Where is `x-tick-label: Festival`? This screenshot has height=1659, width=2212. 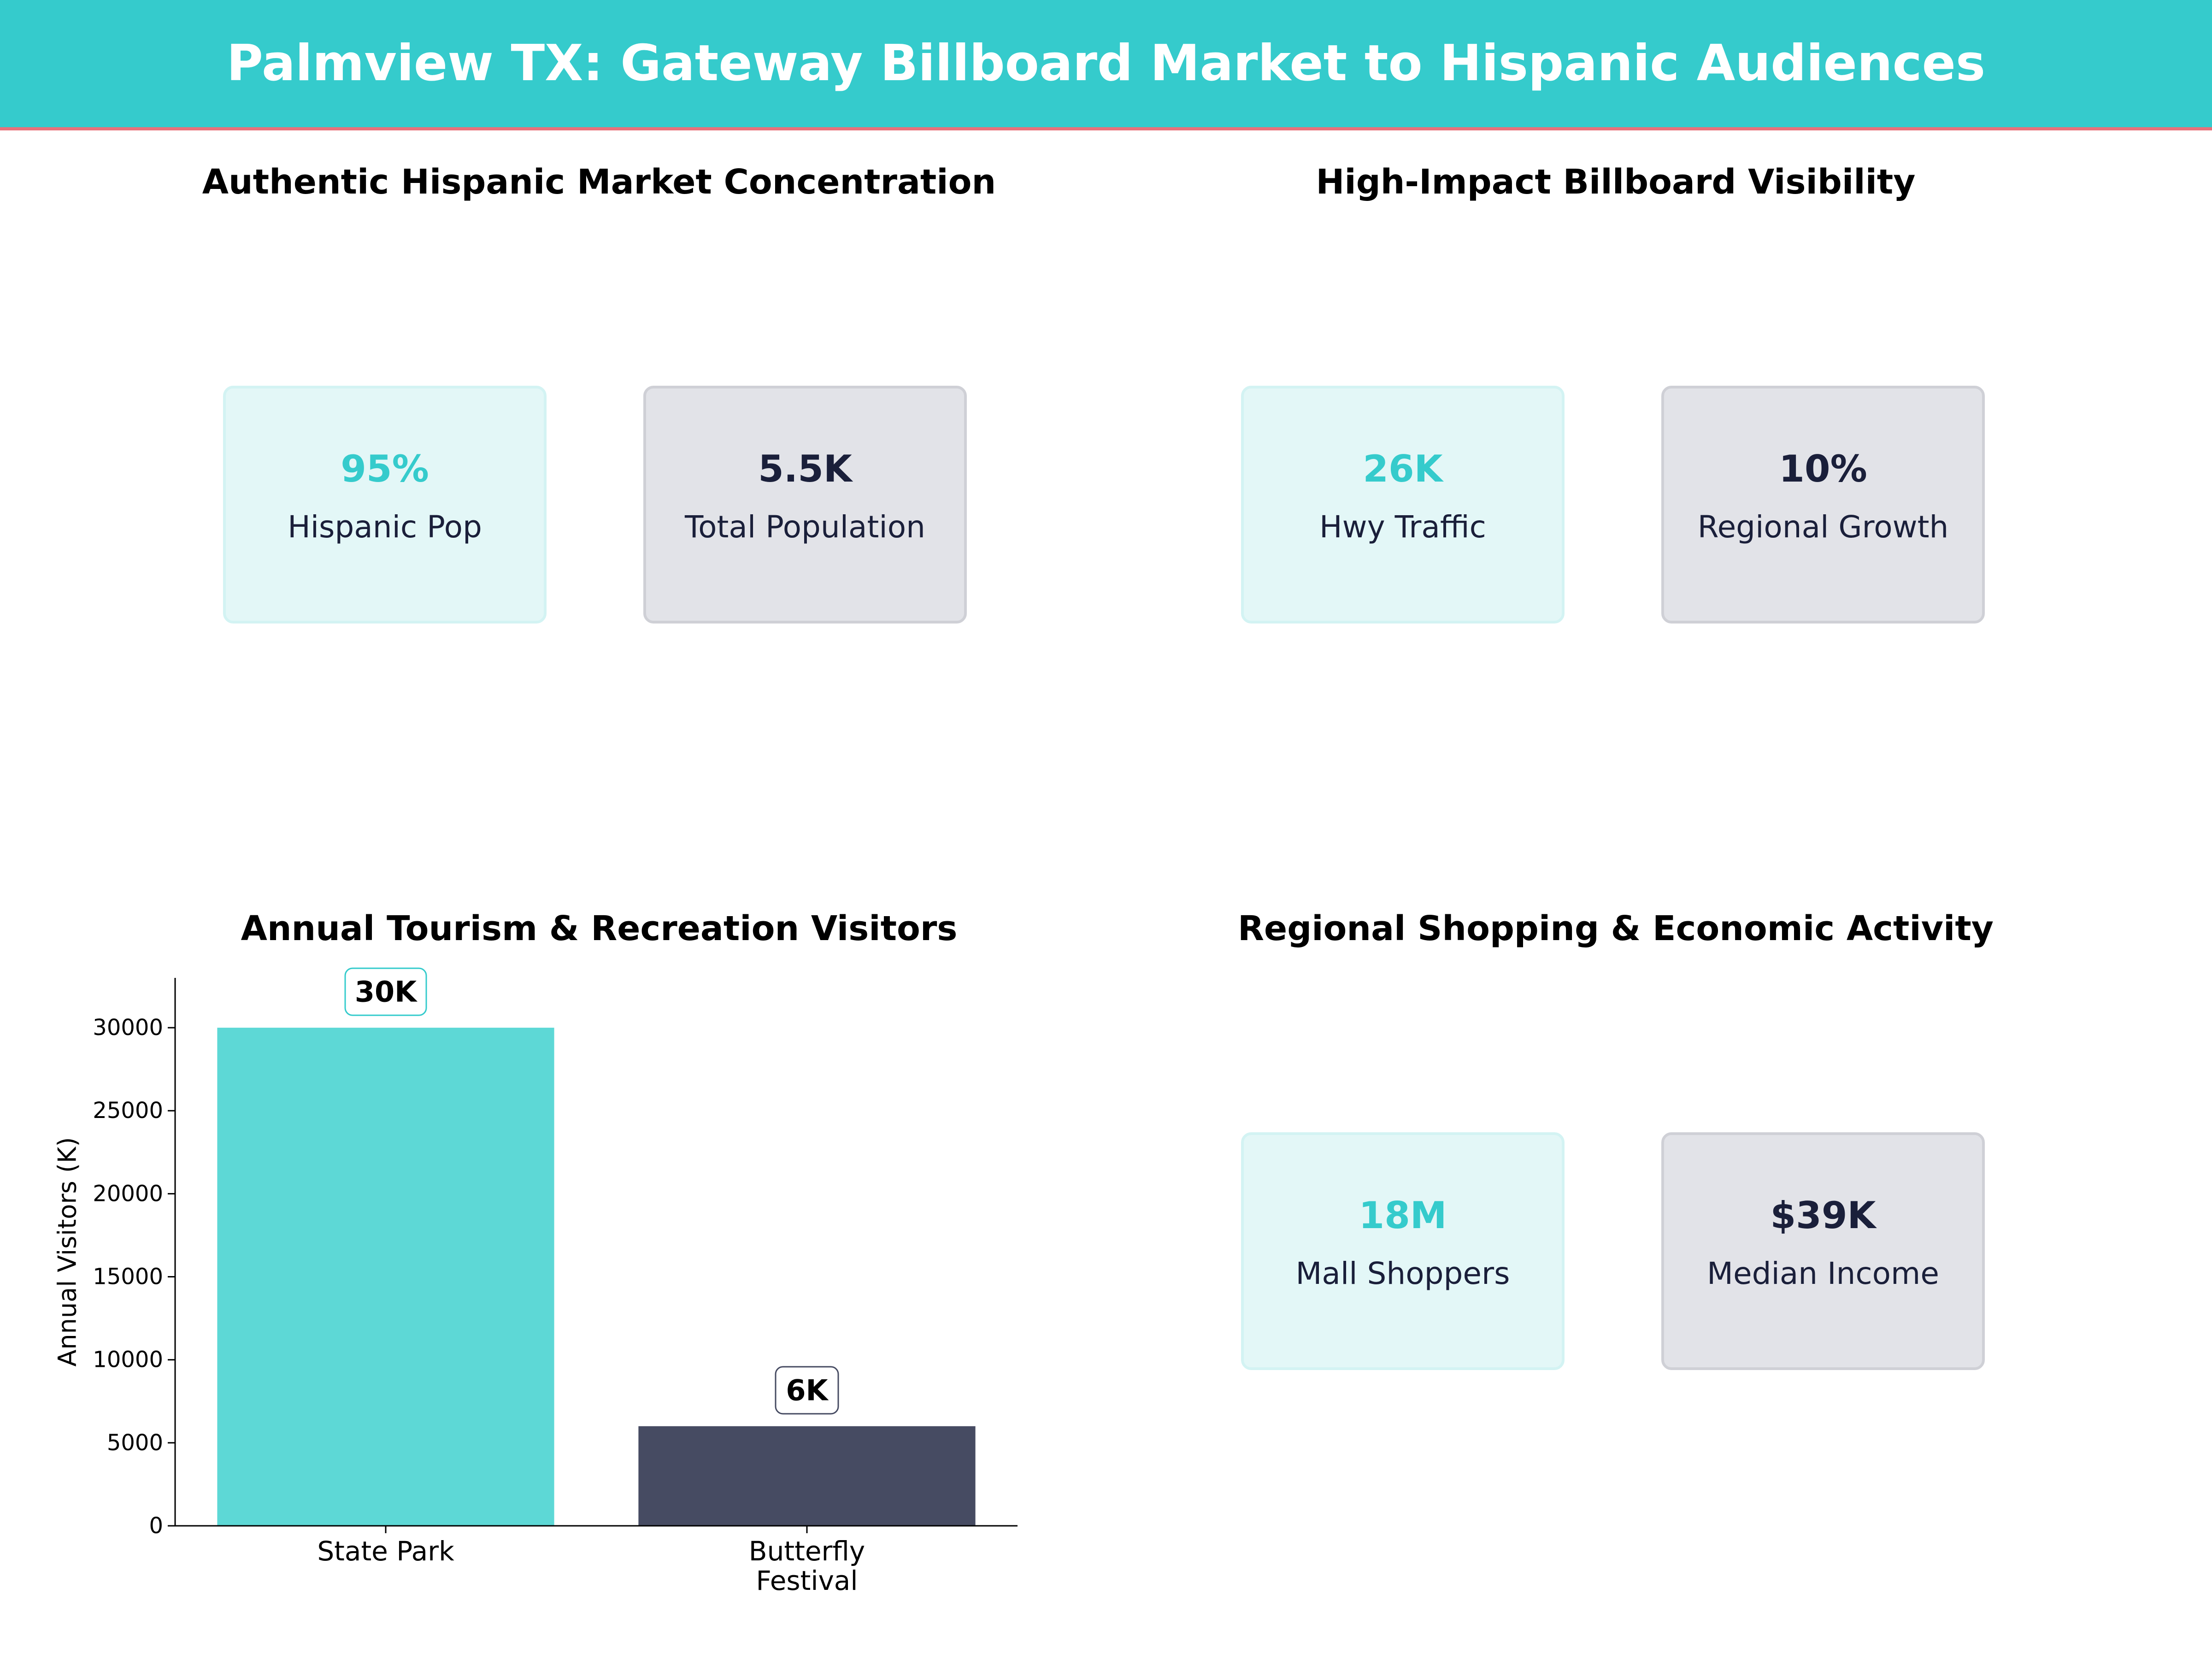 x-tick-label: Festival is located at coordinates (807, 1580).